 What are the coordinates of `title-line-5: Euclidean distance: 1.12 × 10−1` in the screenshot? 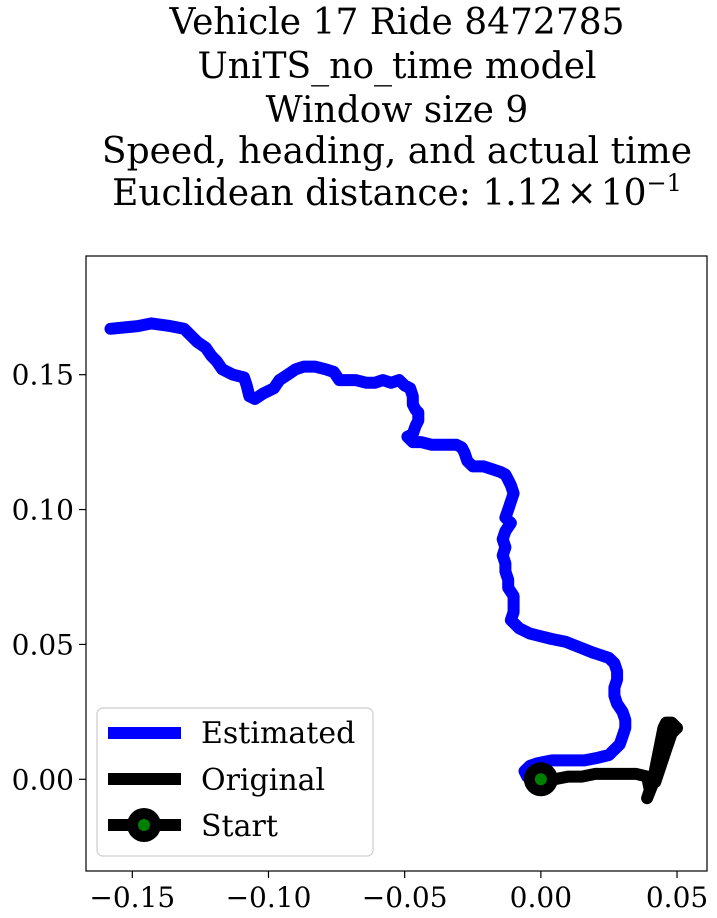 It's located at (397, 191).